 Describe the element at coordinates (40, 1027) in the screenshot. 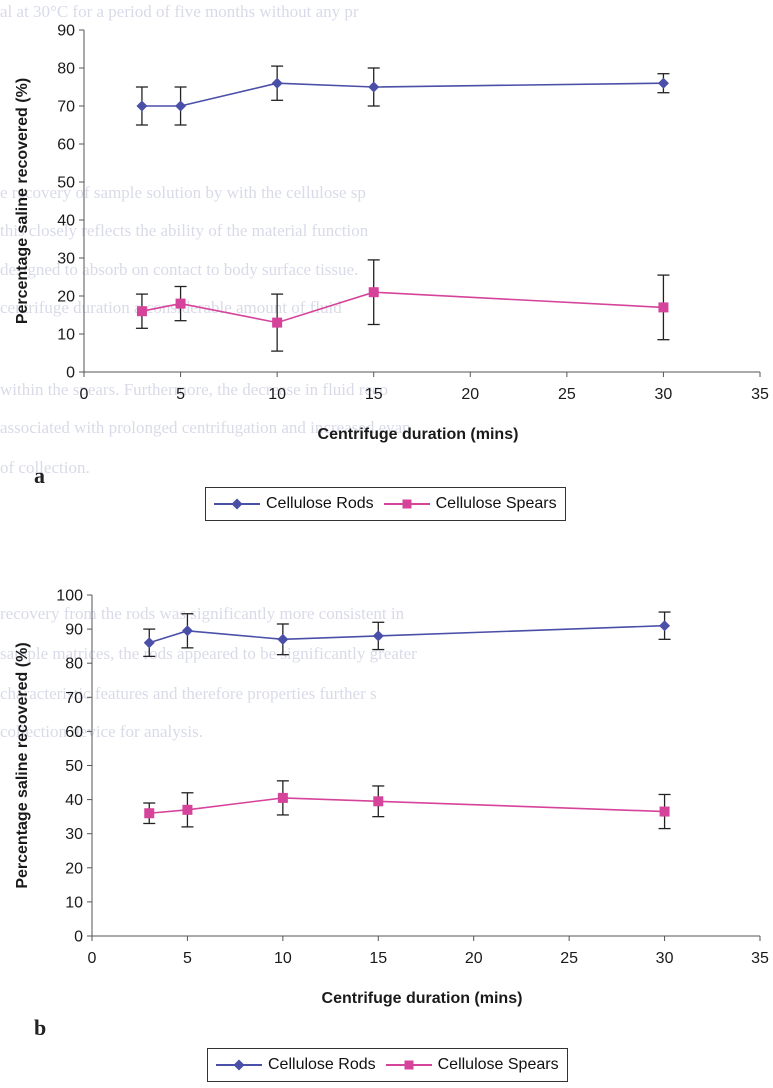

I see `panel-label-b: b` at that location.